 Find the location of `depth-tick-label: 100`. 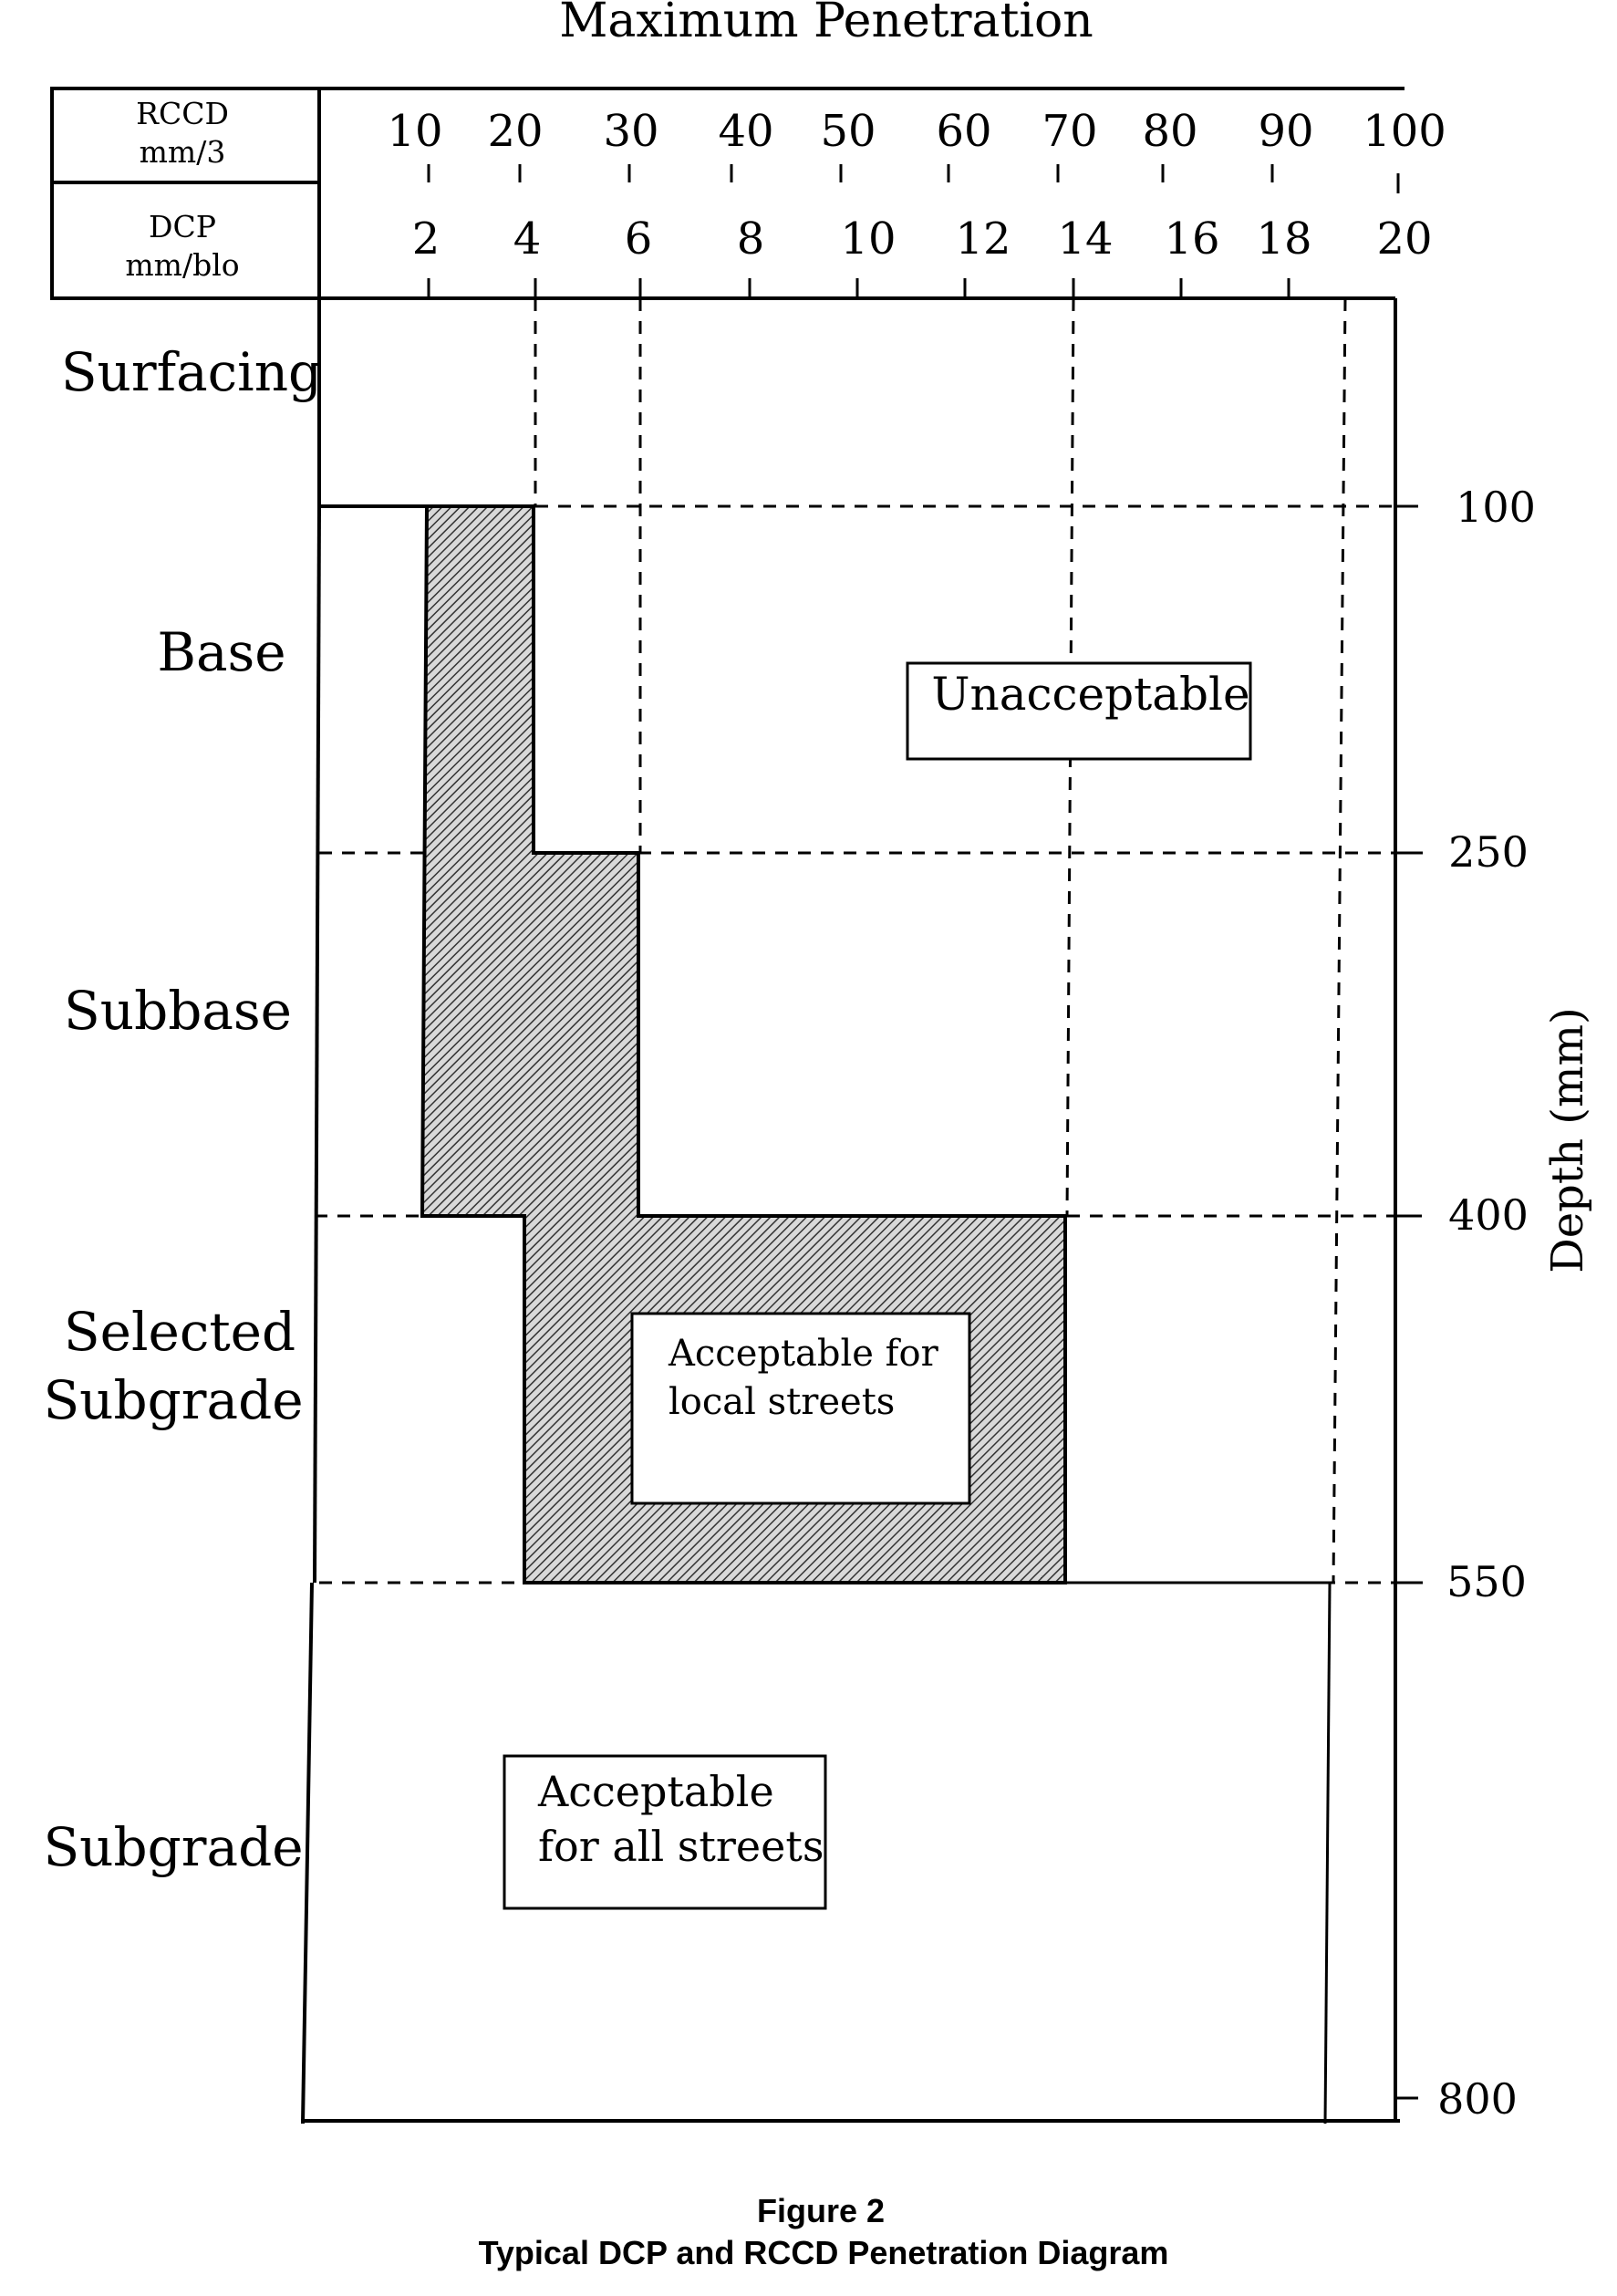

depth-tick-label: 100 is located at coordinates (1496, 508).